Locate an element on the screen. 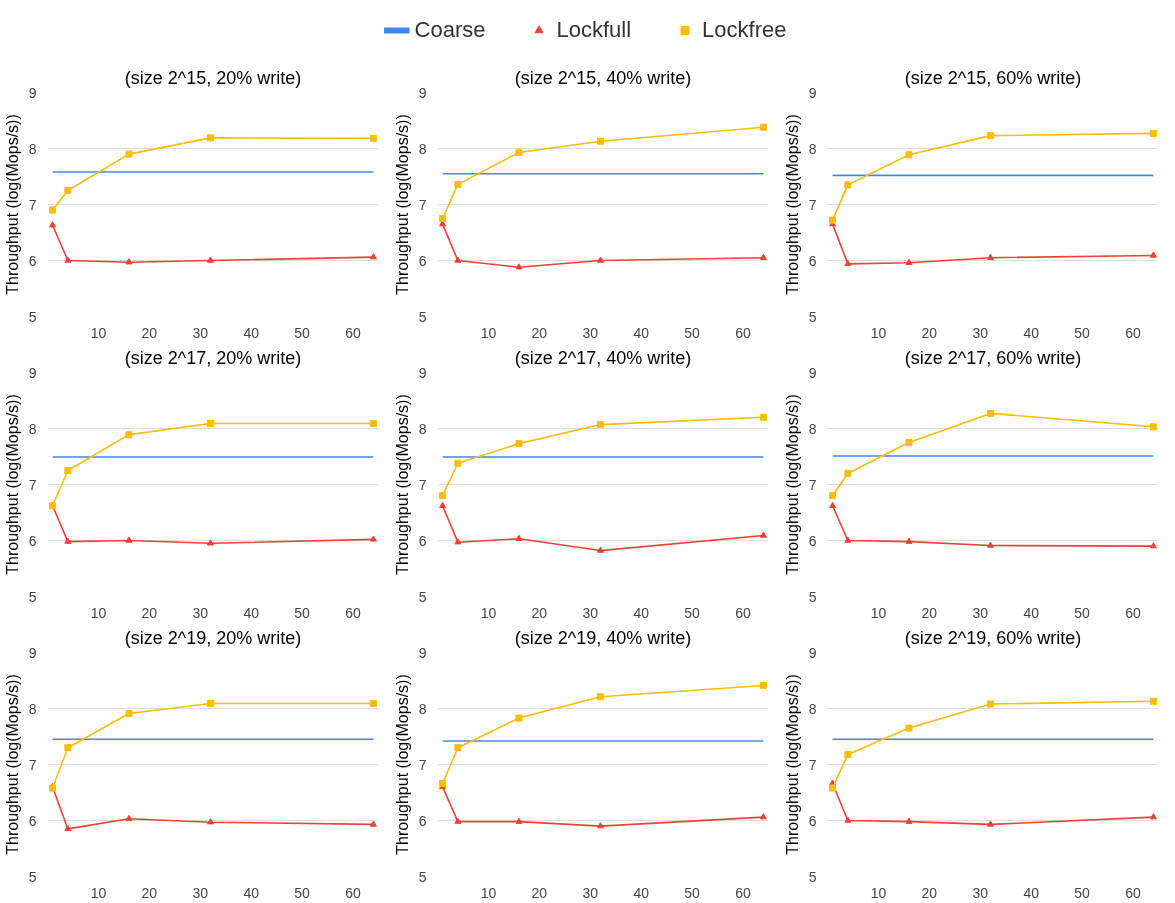 The width and height of the screenshot is (1175, 903). chart-title: (size 2^19, 60% write) is located at coordinates (993, 637).